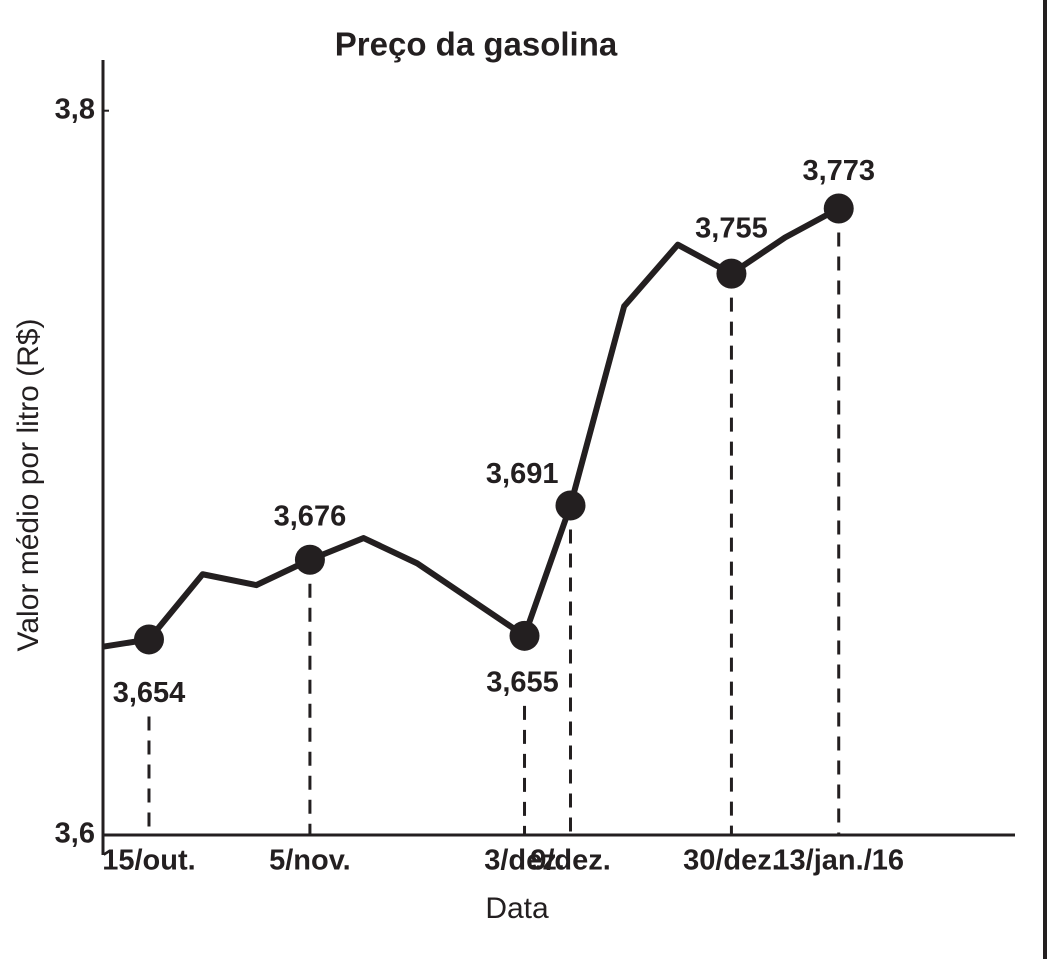  I want to click on x-tick-label: 15/out., so click(148, 861).